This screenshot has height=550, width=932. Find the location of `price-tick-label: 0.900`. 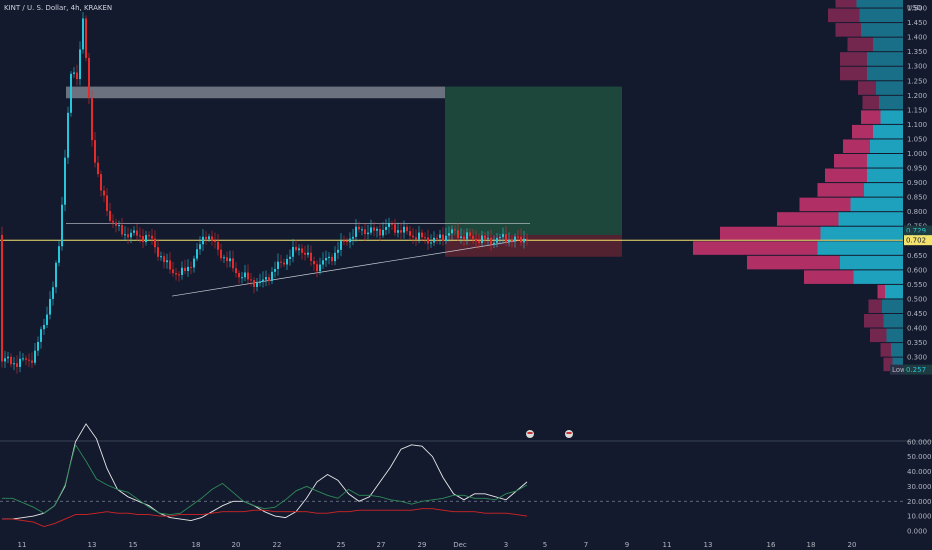

price-tick-label: 0.900 is located at coordinates (917, 183).